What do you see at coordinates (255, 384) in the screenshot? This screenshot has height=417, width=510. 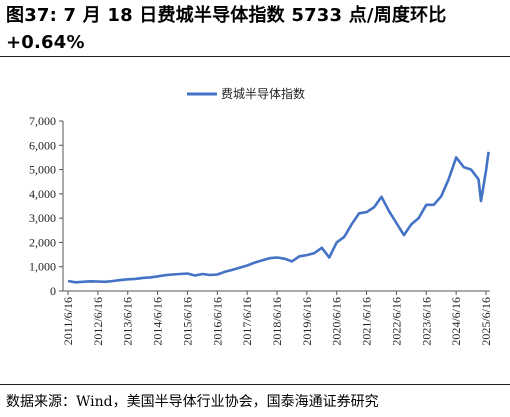 I see `bottom-divider` at bounding box center [255, 384].